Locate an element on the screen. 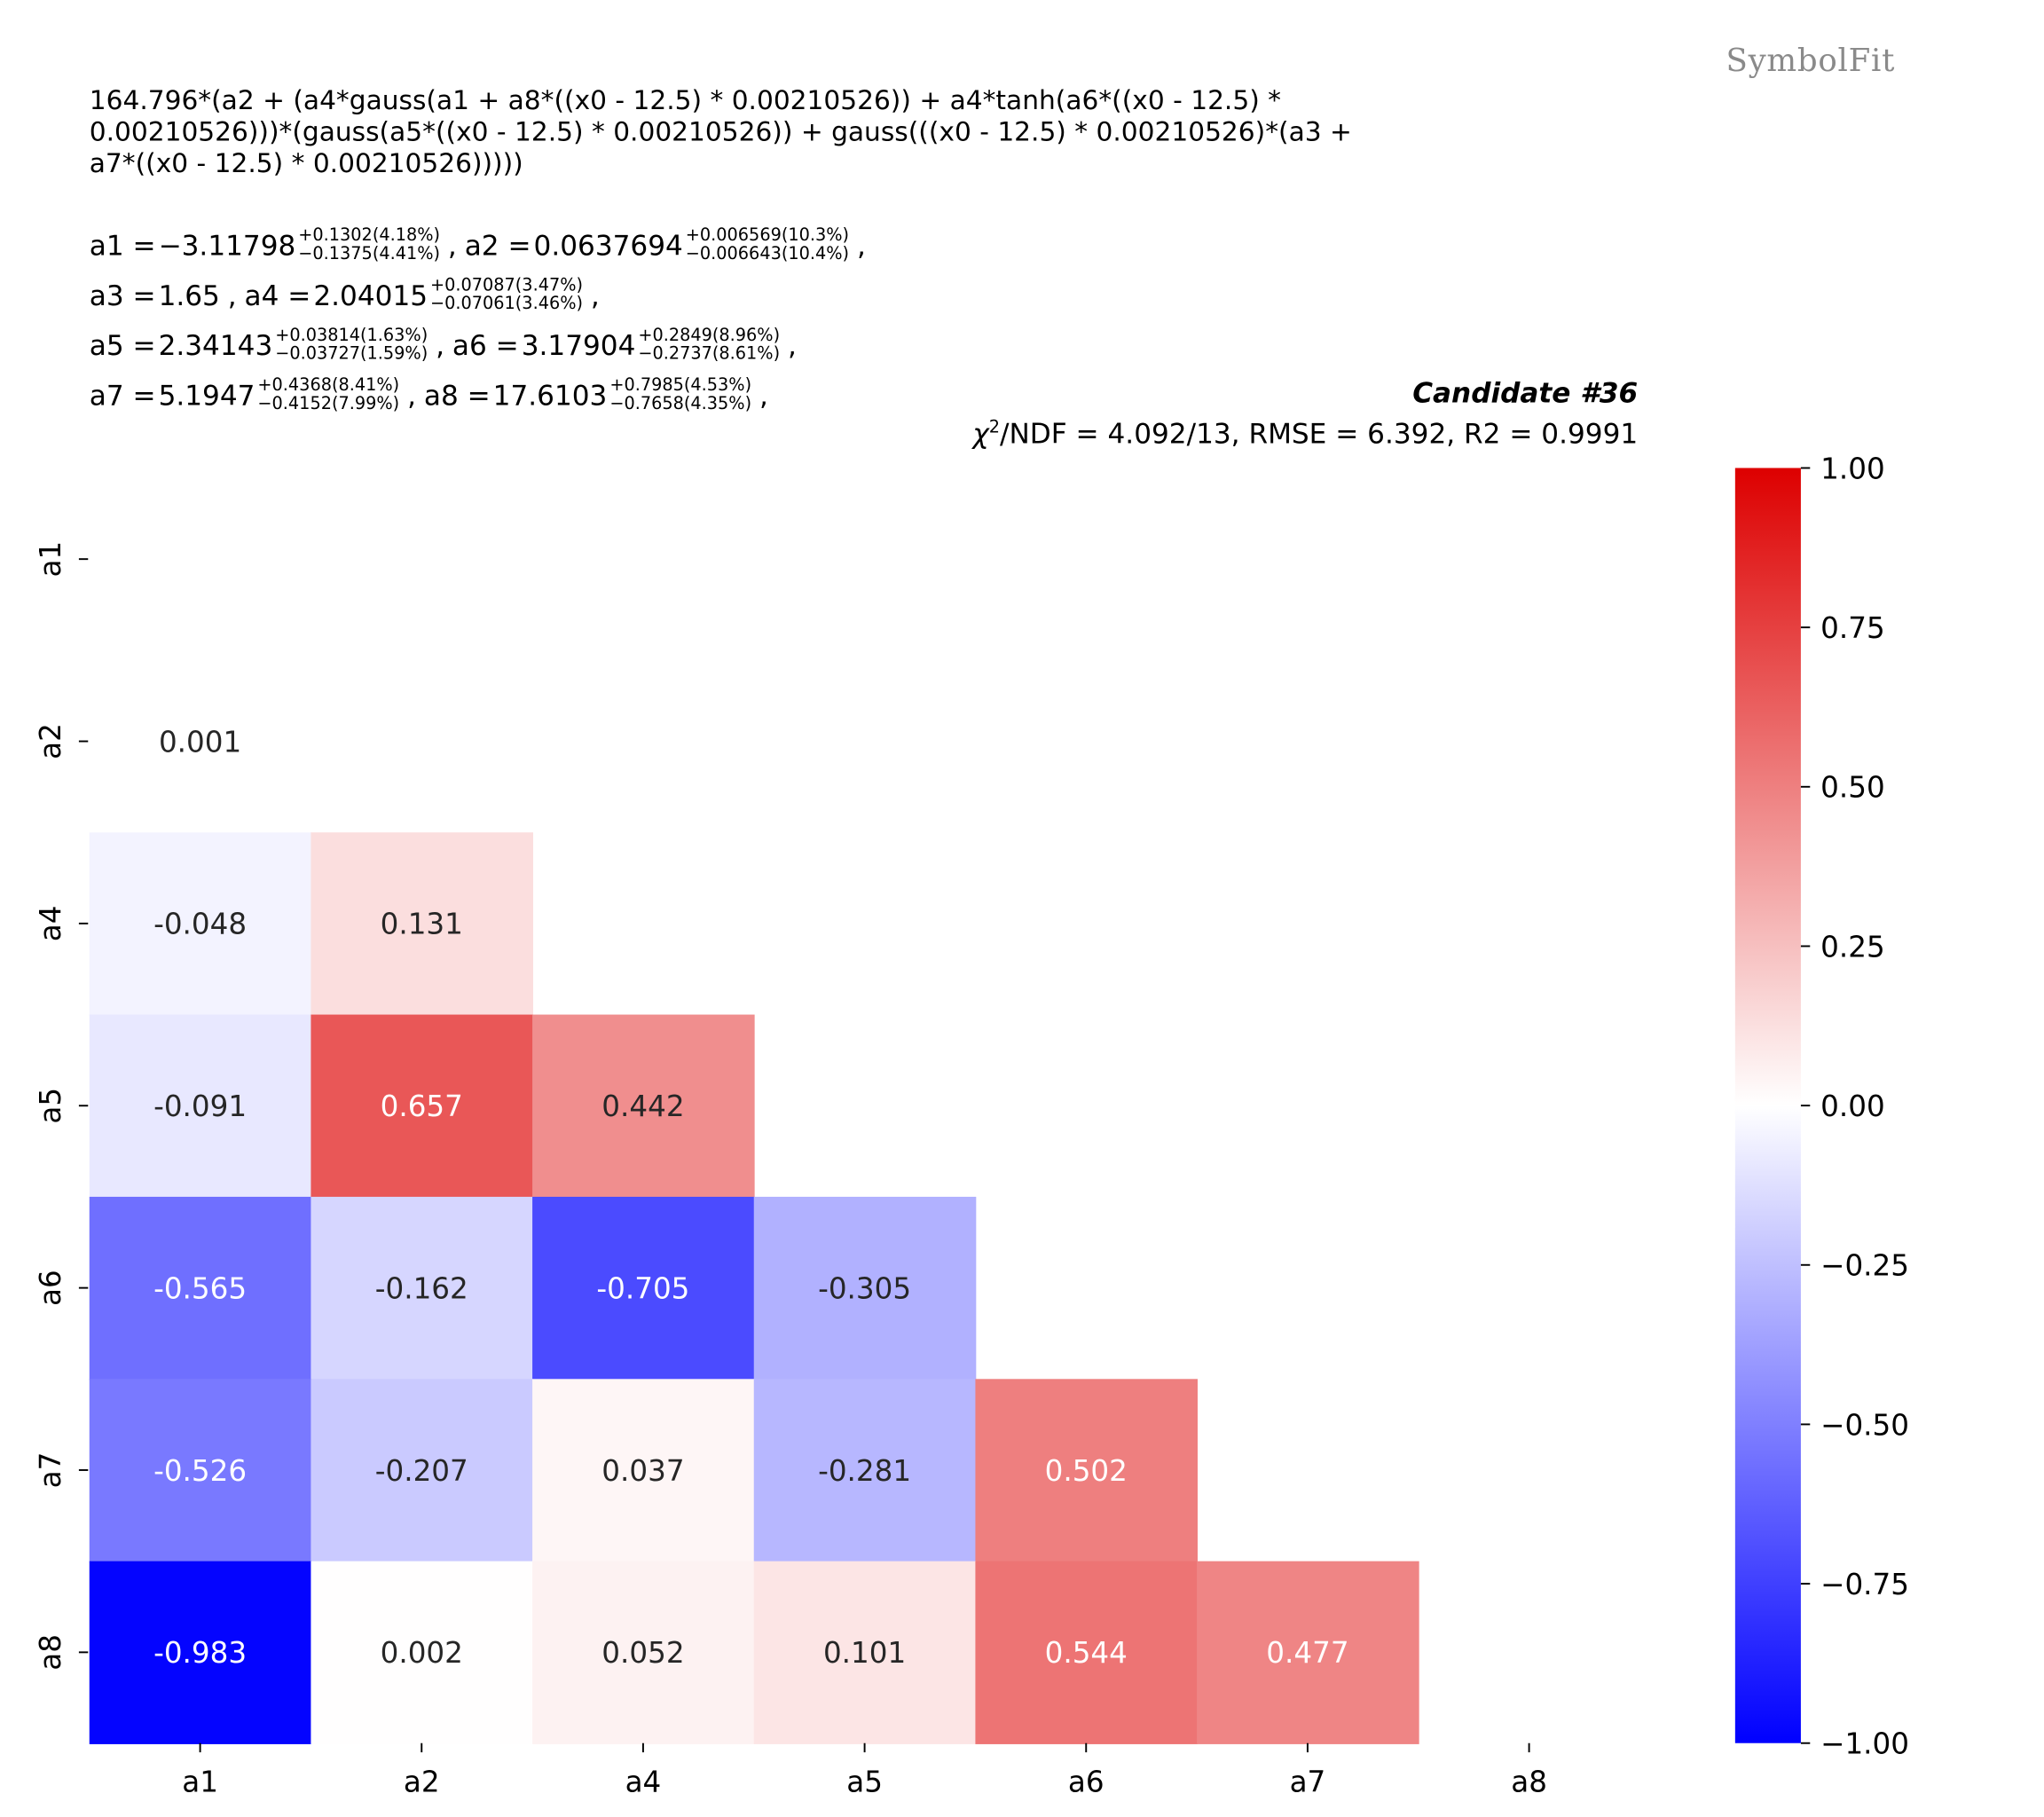 The height and width of the screenshot is (1817, 2044). cell-value-label: -0.983 is located at coordinates (200, 1653).